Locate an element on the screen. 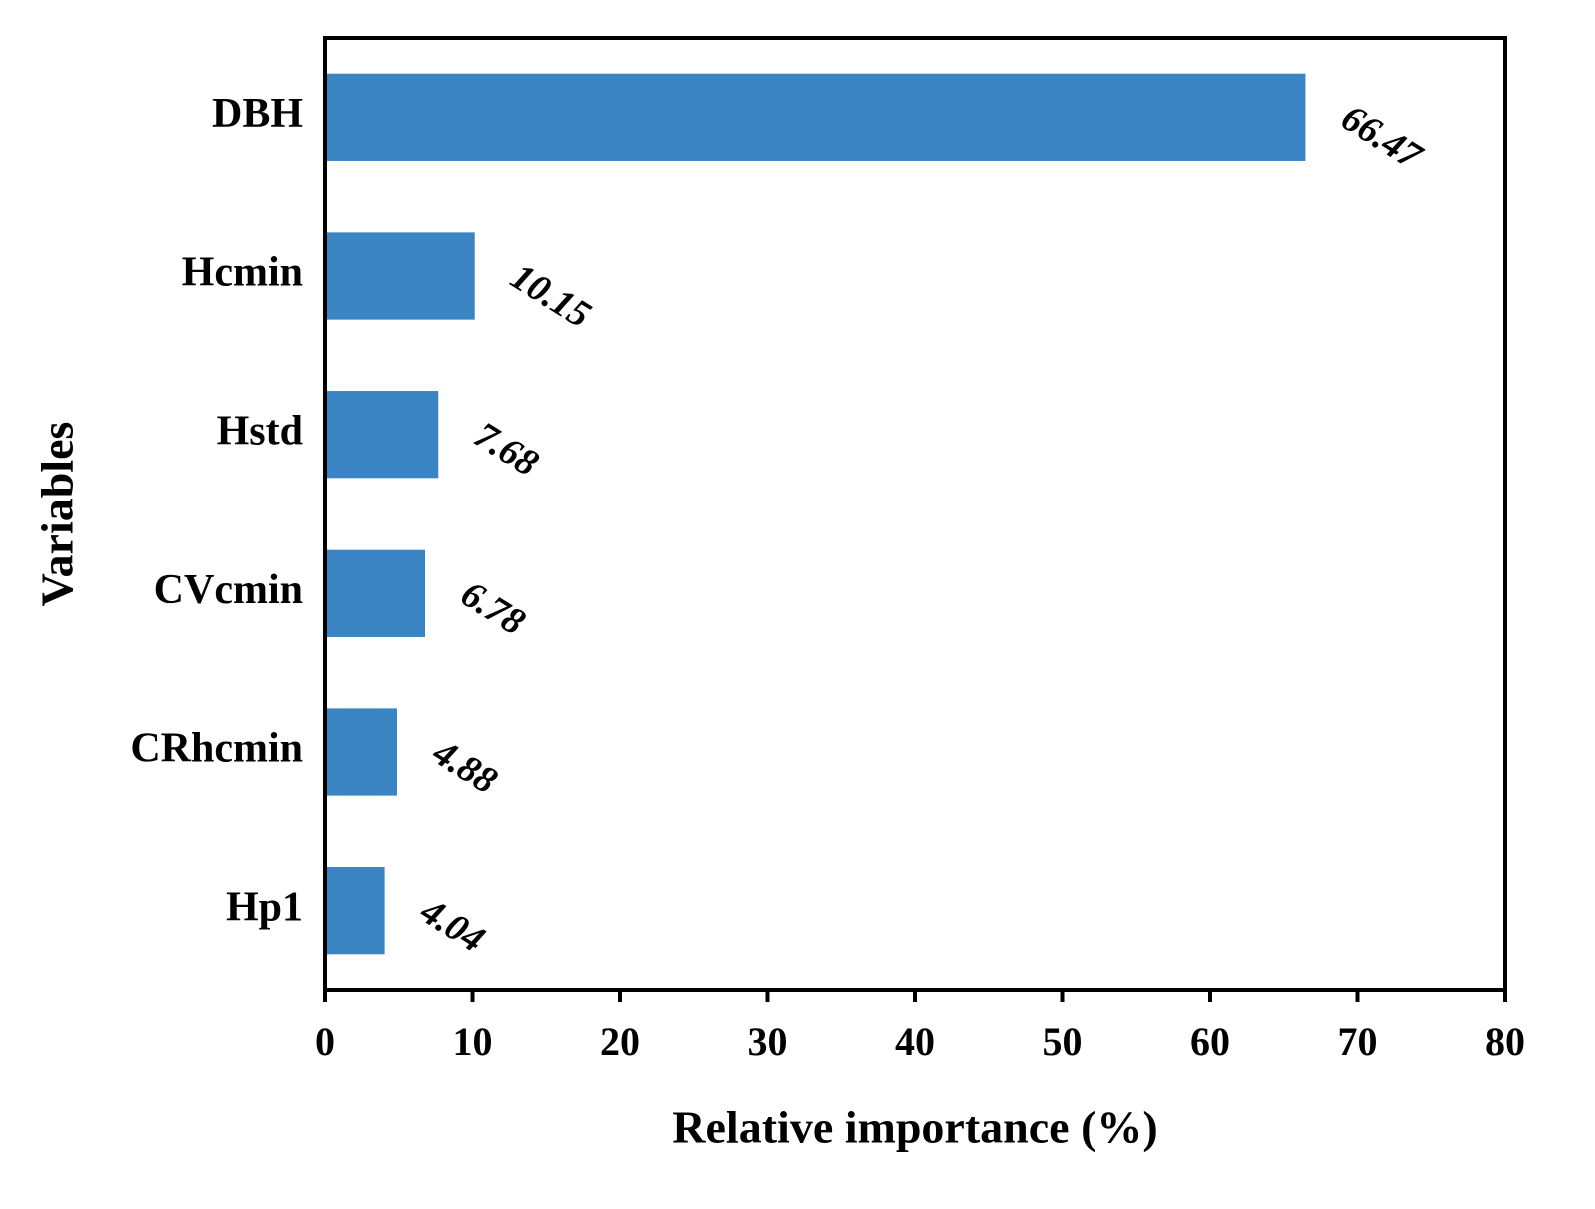 Image resolution: width=1595 pixels, height=1209 pixels. value-label: 66.47 is located at coordinates (1382, 138).